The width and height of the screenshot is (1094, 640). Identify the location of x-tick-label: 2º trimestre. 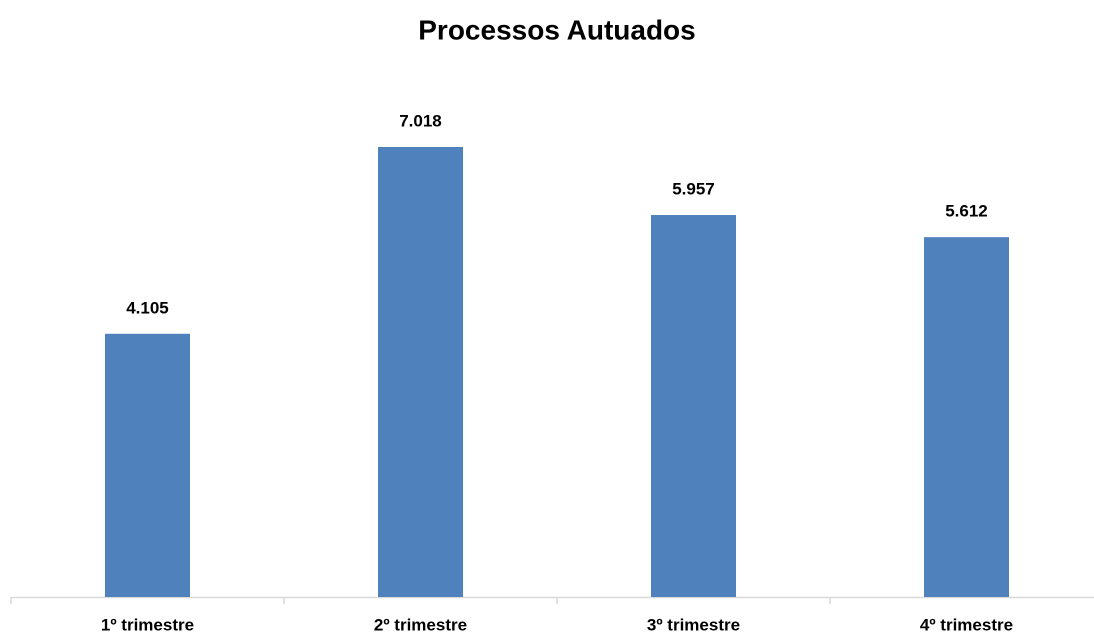
(420, 624).